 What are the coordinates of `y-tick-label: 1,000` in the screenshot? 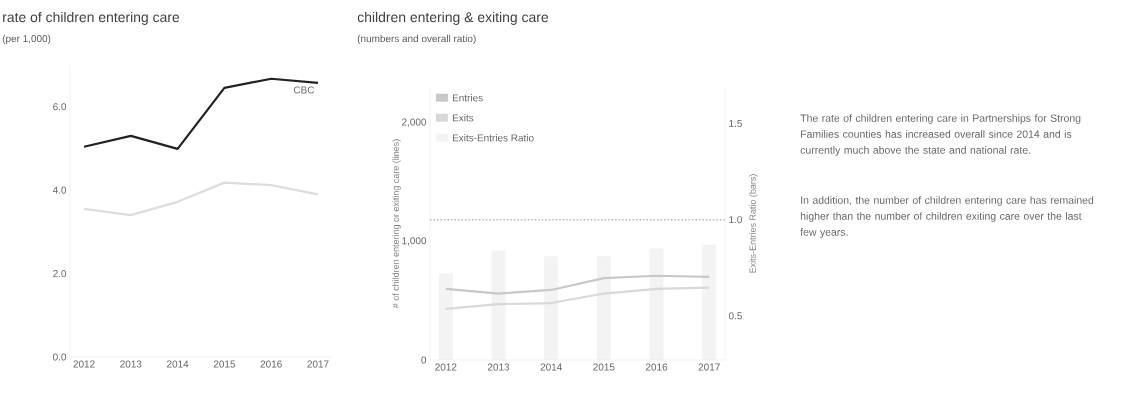 It's located at (414, 241).